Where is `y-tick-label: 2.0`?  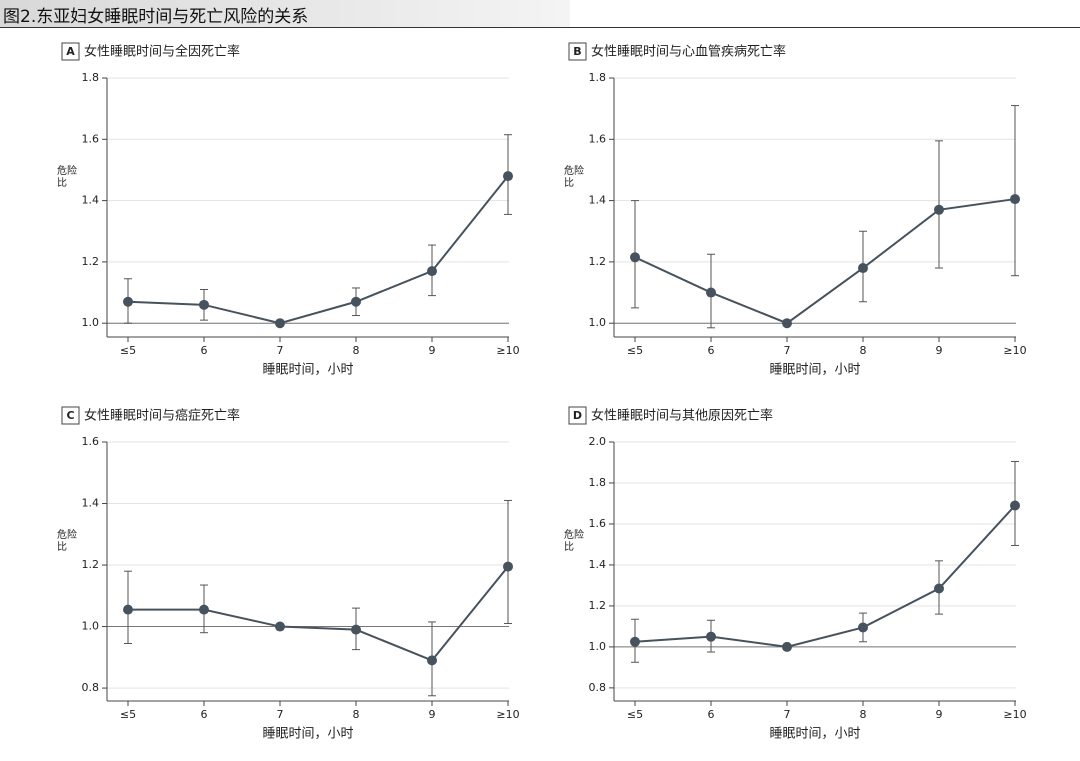
y-tick-label: 2.0 is located at coordinates (598, 441).